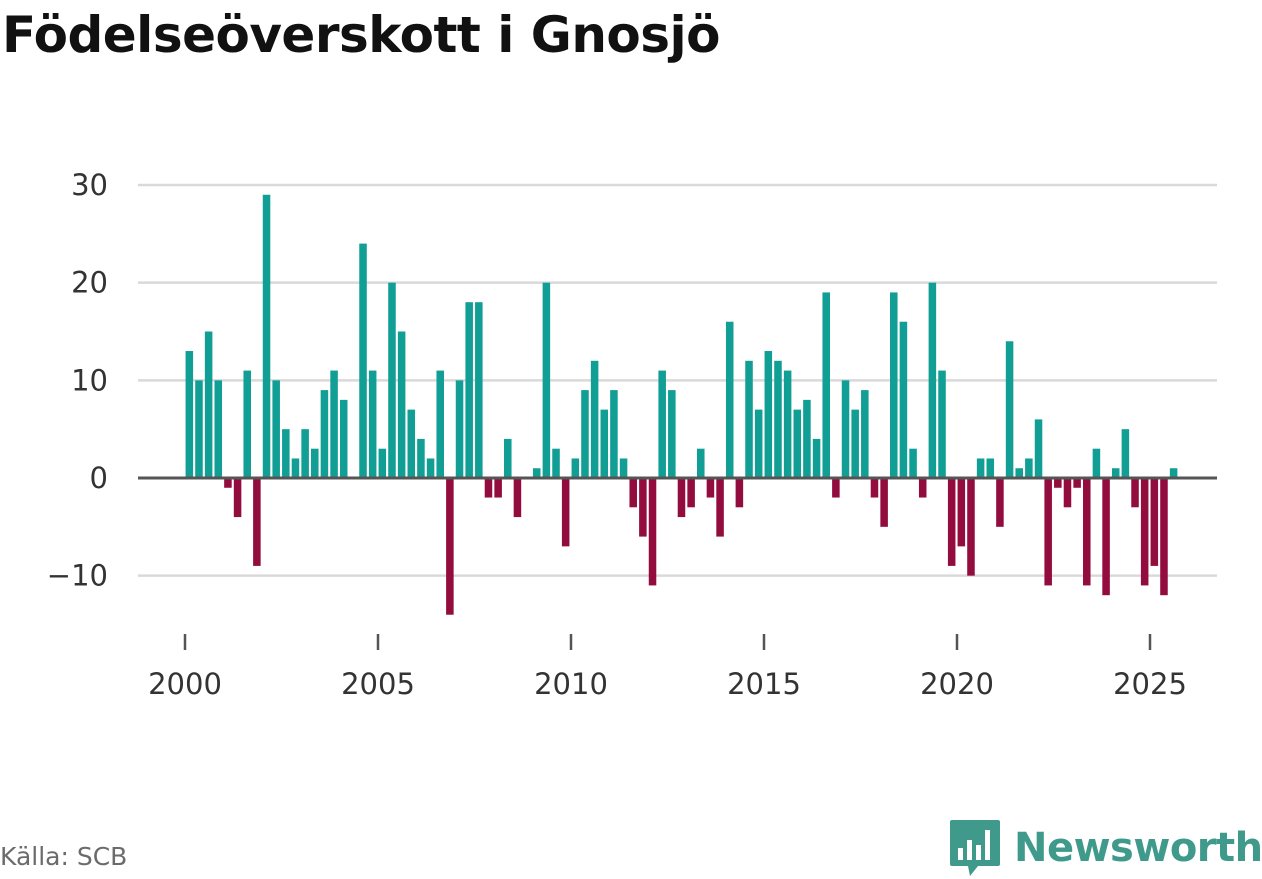 The width and height of the screenshot is (1262, 879). What do you see at coordinates (764, 684) in the screenshot?
I see `x-tick-label: 2015` at bounding box center [764, 684].